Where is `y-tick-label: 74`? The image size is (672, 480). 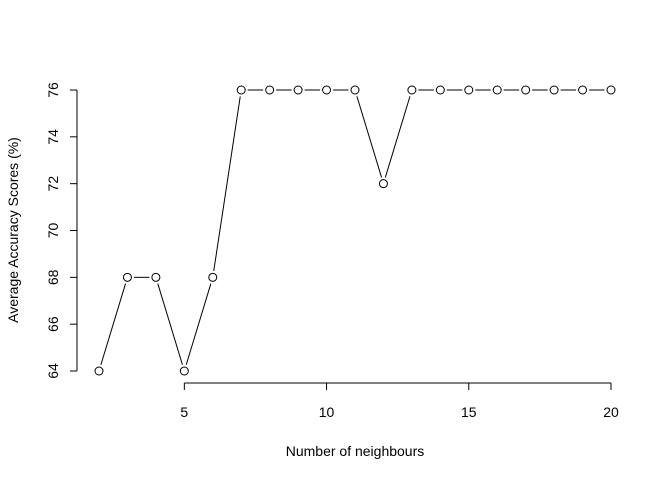 y-tick-label: 74 is located at coordinates (53, 137).